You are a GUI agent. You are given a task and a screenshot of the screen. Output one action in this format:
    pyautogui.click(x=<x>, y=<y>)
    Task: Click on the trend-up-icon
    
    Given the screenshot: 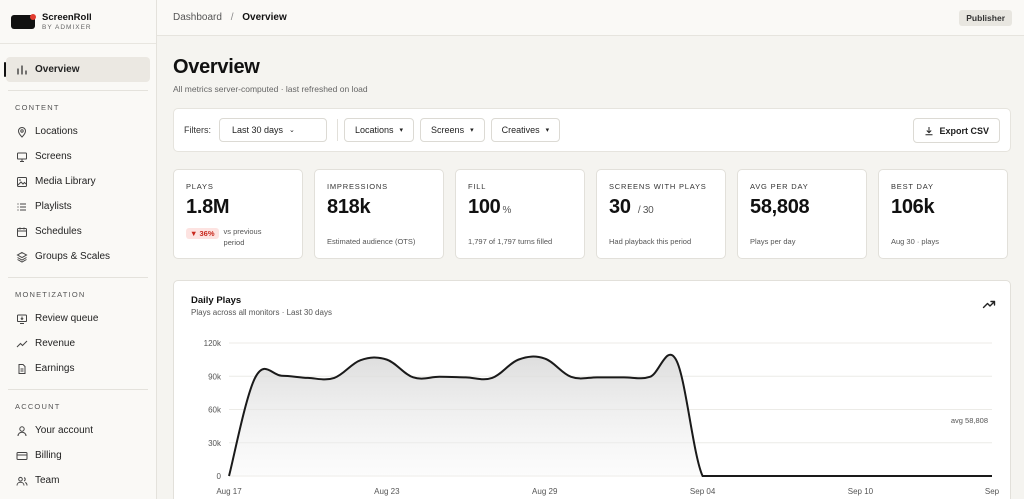 What is the action you would take?
    pyautogui.click(x=989, y=304)
    